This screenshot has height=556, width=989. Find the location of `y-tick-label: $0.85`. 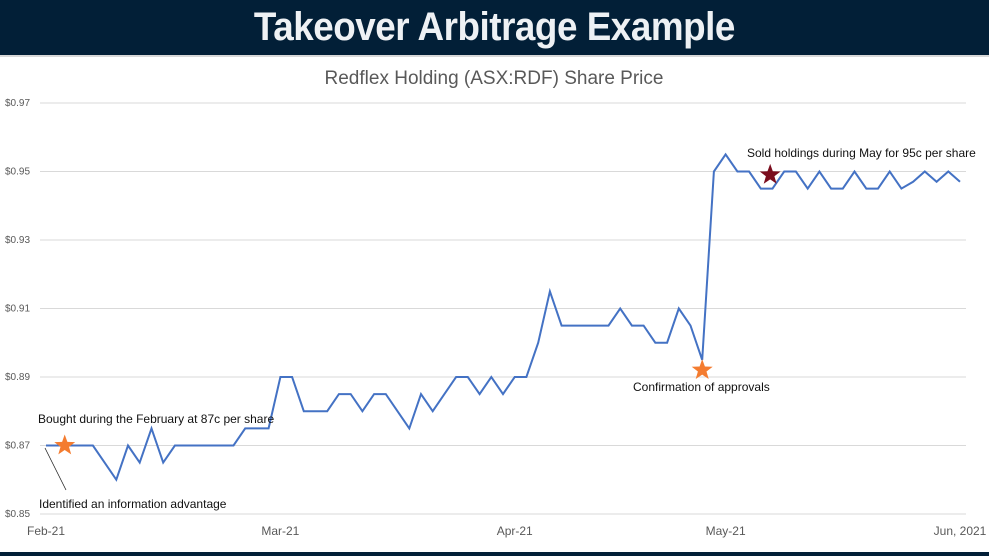

y-tick-label: $0.85 is located at coordinates (17, 514).